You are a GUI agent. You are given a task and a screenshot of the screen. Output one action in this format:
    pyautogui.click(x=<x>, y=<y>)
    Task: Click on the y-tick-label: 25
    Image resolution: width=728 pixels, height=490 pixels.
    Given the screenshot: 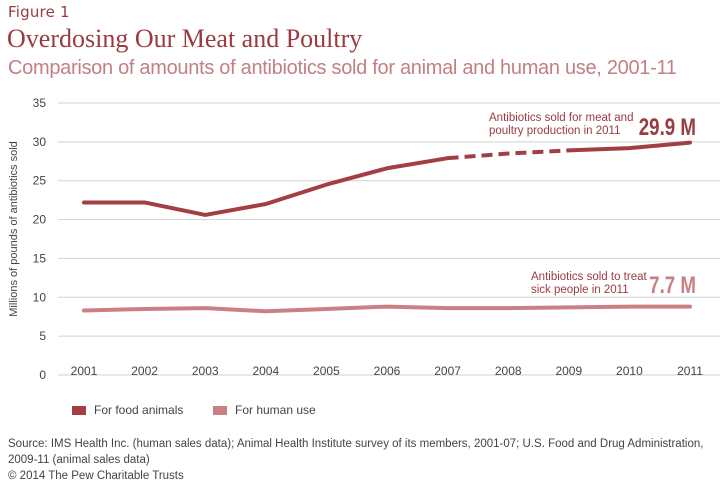 What is the action you would take?
    pyautogui.click(x=40, y=181)
    